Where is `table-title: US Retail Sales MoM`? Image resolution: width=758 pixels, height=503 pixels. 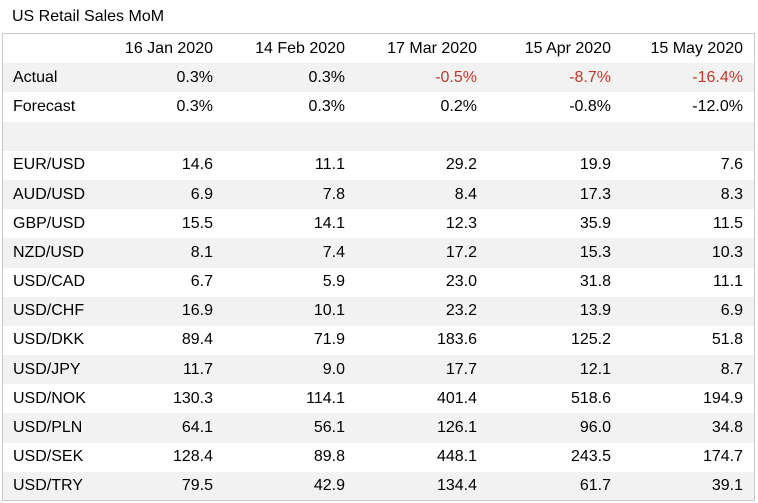 table-title: US Retail Sales MoM is located at coordinates (88, 16).